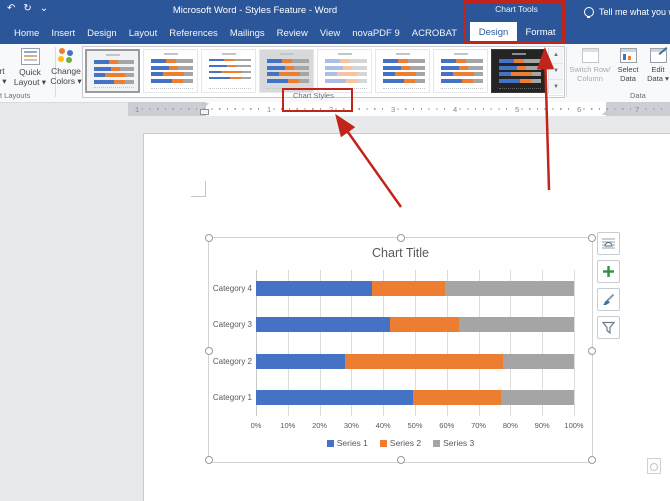 Image resolution: width=670 pixels, height=501 pixels. Describe the element at coordinates (383, 425) in the screenshot. I see `x-axis-tick-label: 40%` at that location.